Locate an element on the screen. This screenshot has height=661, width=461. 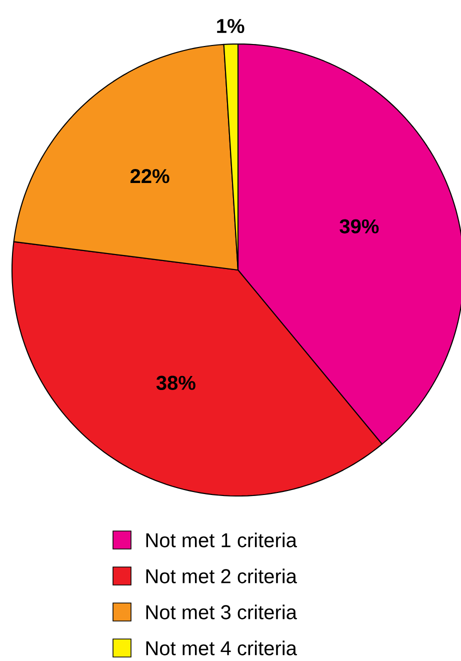
data-label: 39% is located at coordinates (359, 226).